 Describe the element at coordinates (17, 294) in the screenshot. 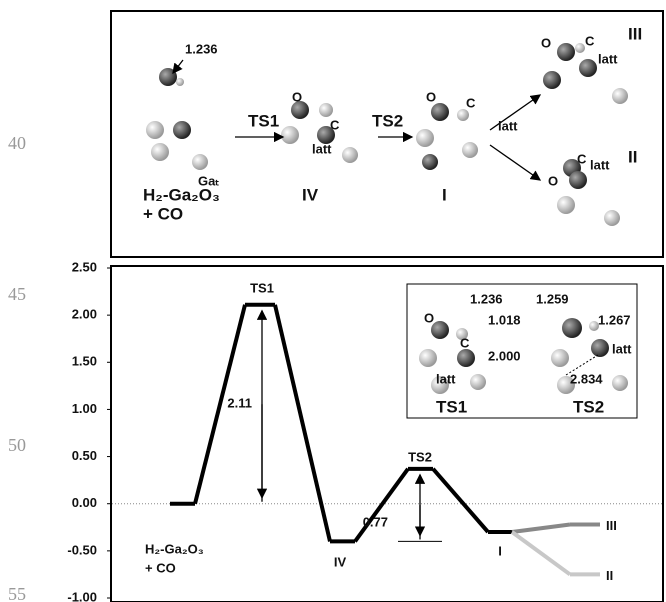

I see `line-number: 45` at that location.